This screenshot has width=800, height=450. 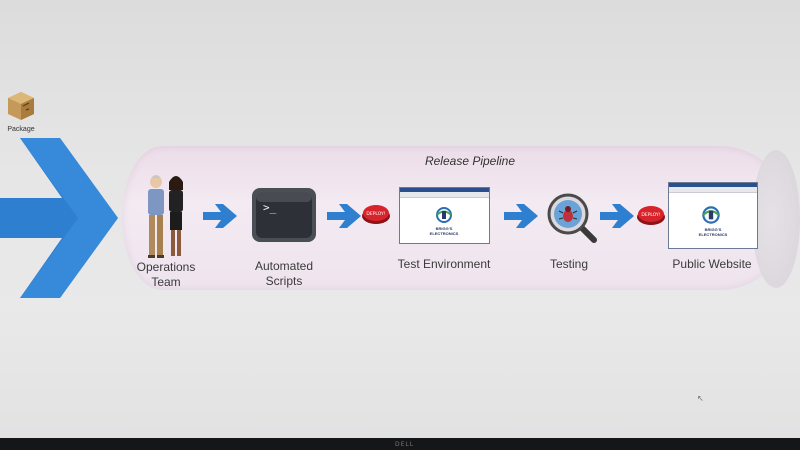 I want to click on large-arrow-icon, so click(x=60, y=218).